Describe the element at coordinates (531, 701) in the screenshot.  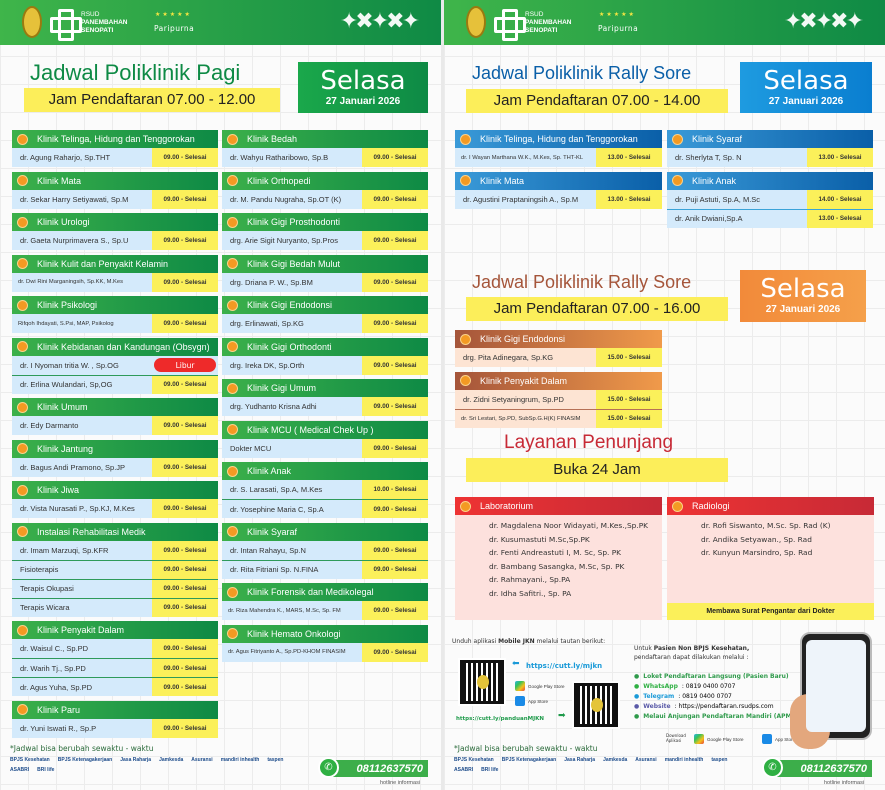
I see `app-store-badge: App Store` at that location.